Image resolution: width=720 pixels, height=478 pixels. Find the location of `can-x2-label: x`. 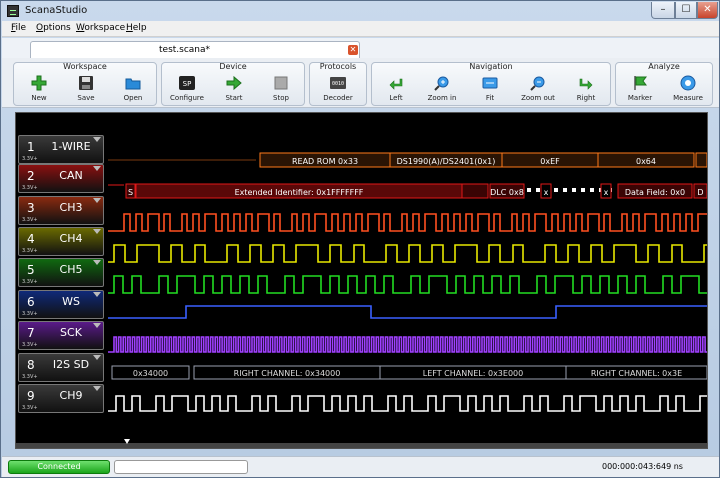

can-x2-label: x is located at coordinates (606, 192).